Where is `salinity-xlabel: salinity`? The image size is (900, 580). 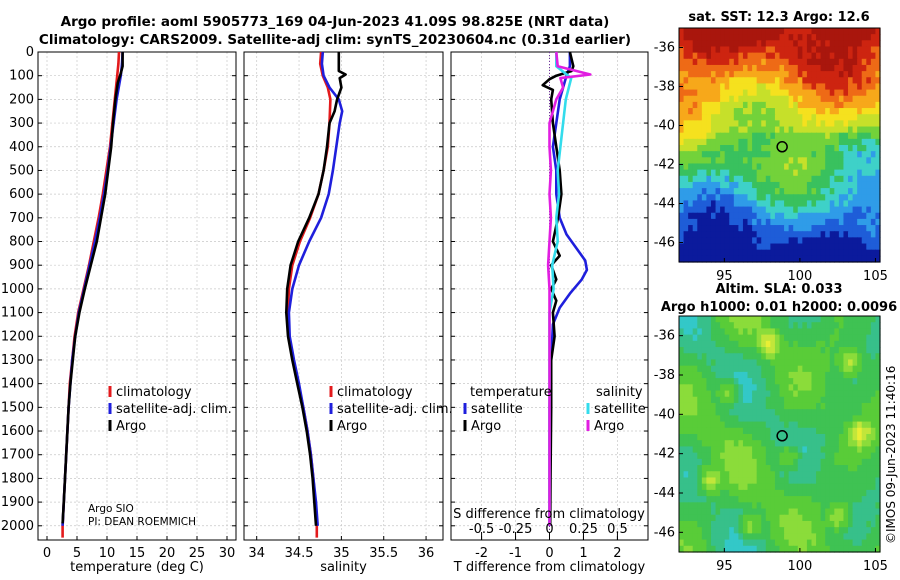
salinity-xlabel: salinity is located at coordinates (343, 567).